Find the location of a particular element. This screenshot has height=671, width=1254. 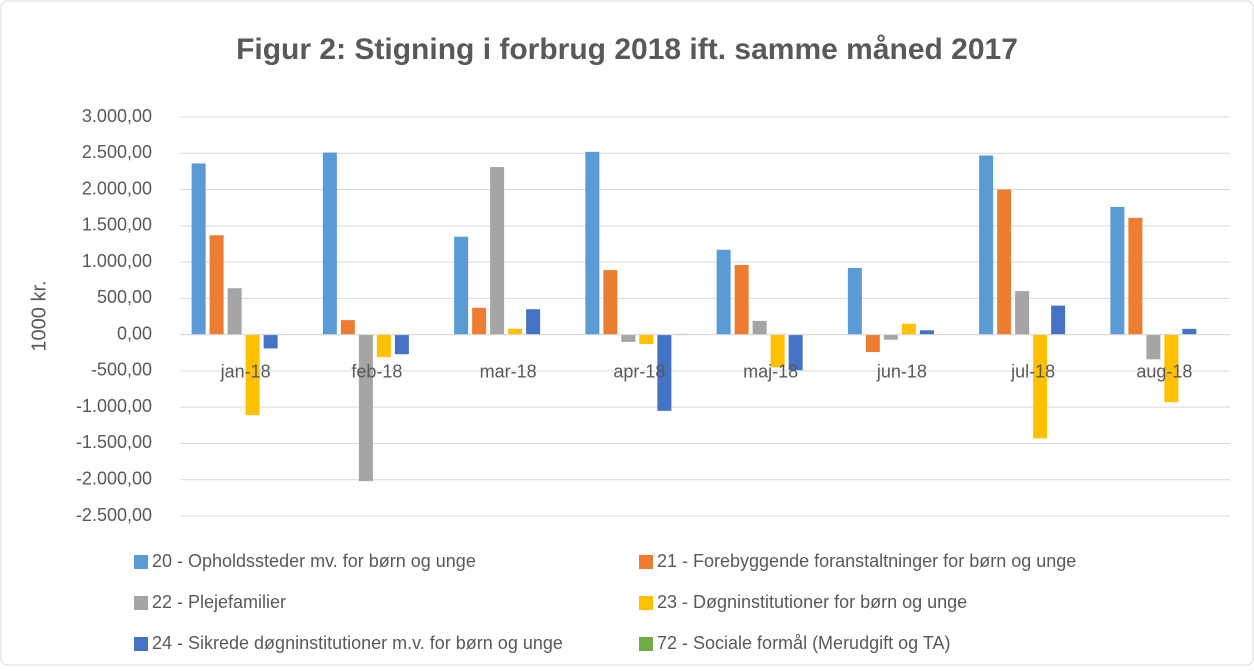

y-axis-title: 1000 kr. is located at coordinates (39, 315).